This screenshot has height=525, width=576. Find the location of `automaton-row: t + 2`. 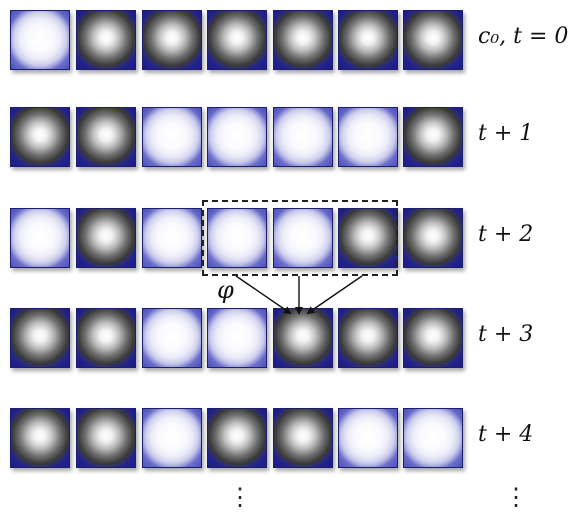

automaton-row: t + 2 is located at coordinates (288, 243).